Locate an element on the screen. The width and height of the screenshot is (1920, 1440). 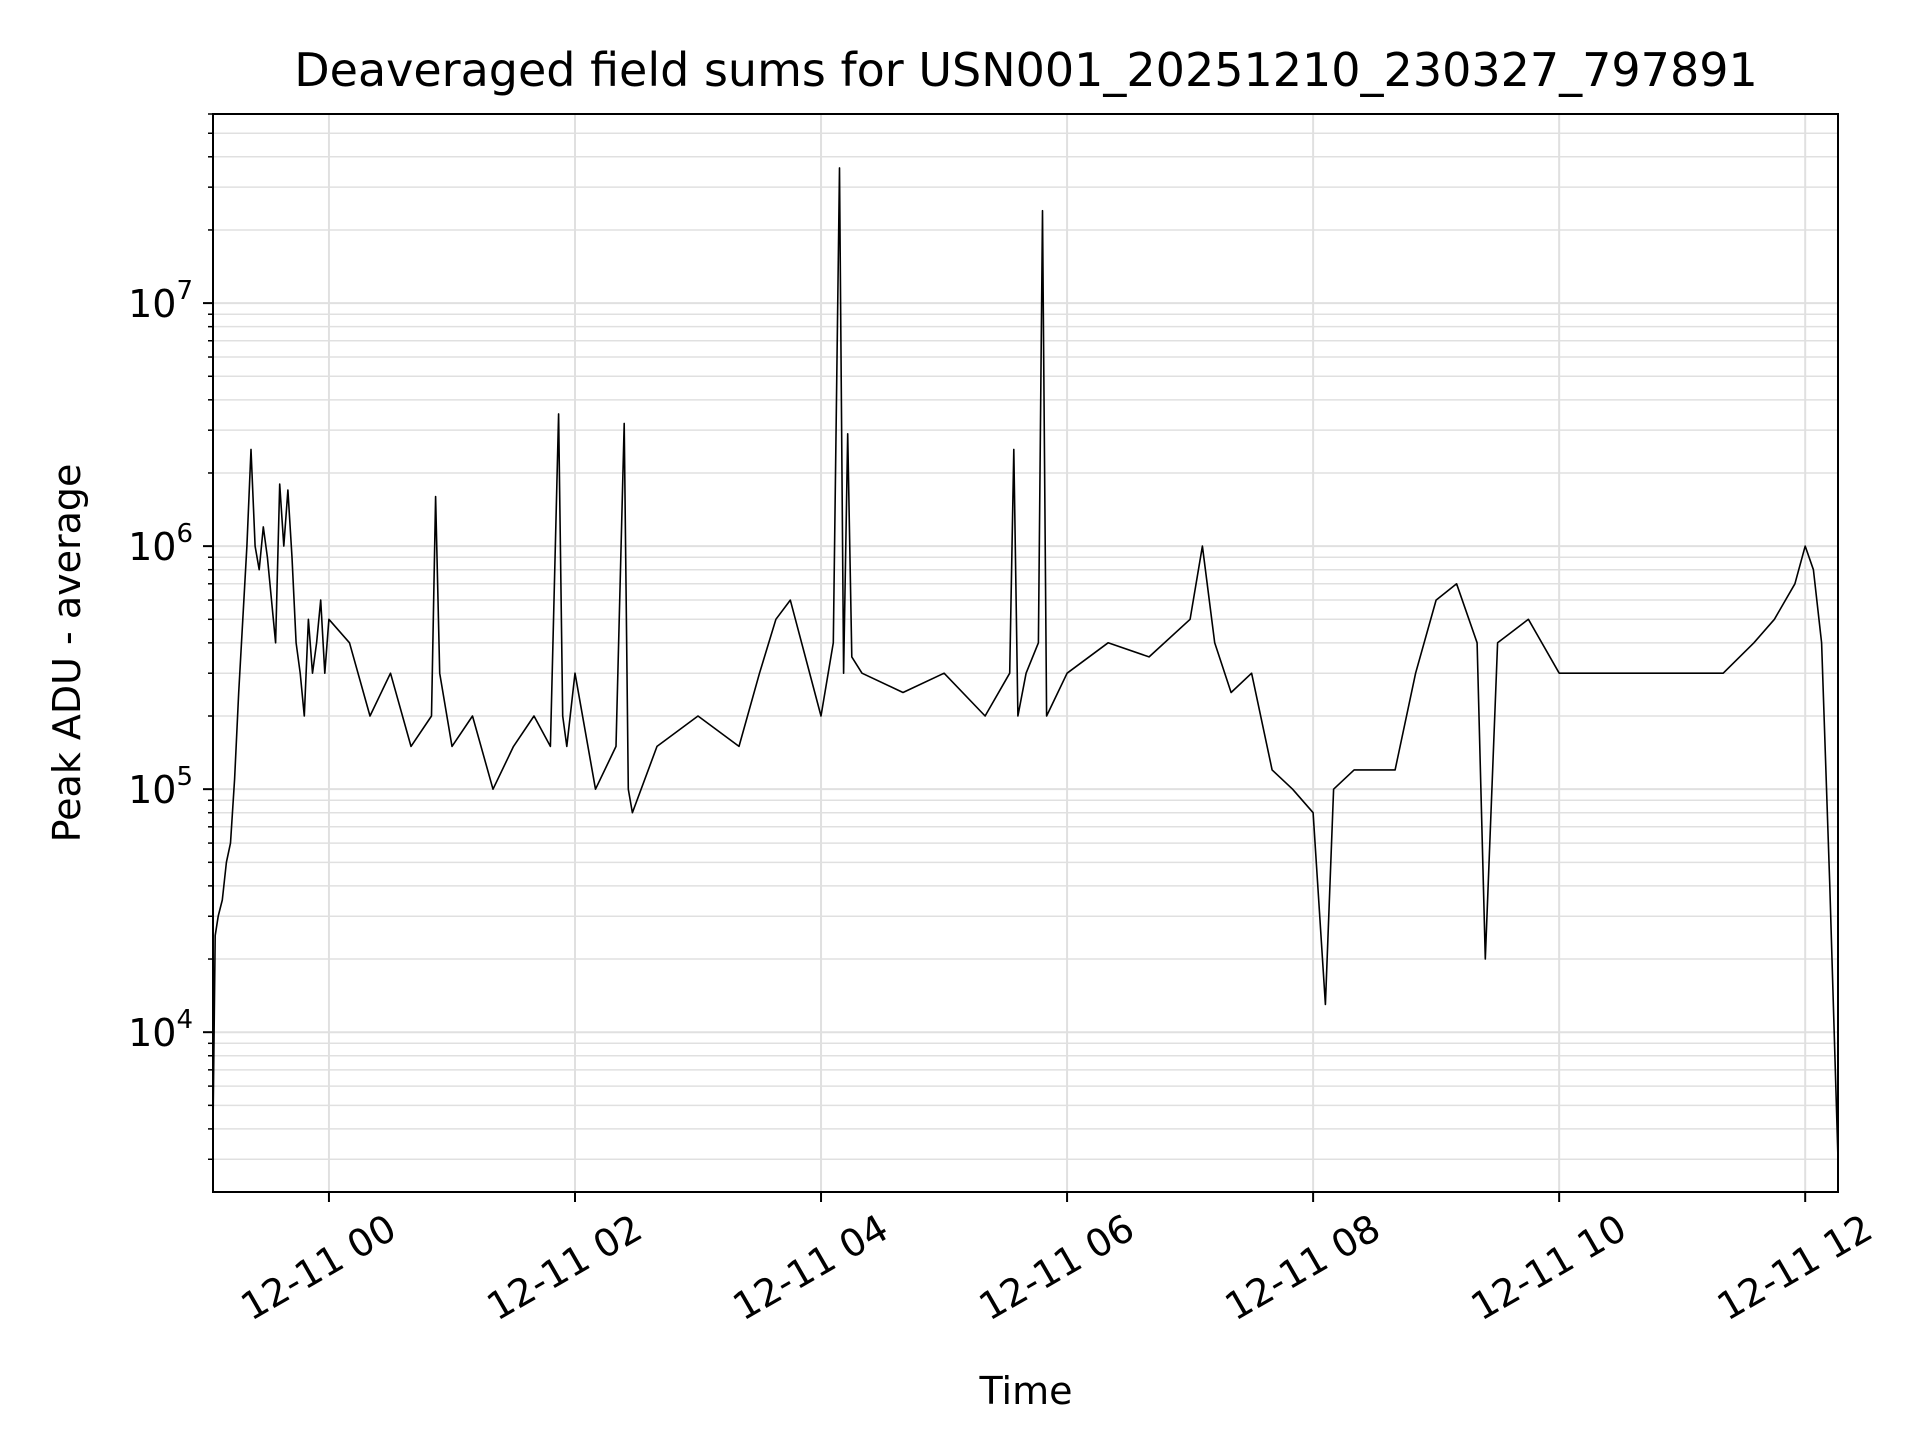
y-tick-label: 10⁴ is located at coordinates (160, 1030).